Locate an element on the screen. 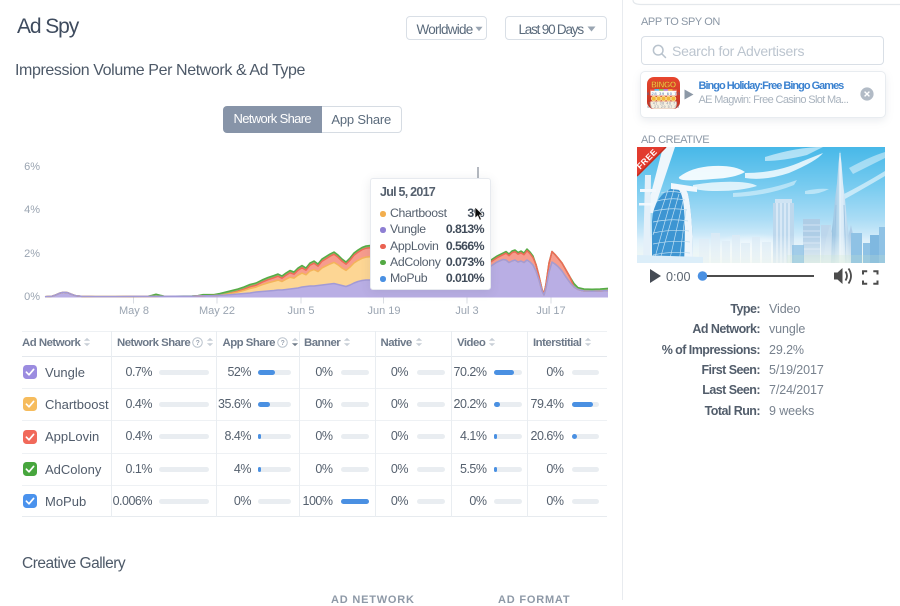 The height and width of the screenshot is (606, 900). svg-text: 8 28 39 60 73 is located at coordinates (663, 93).